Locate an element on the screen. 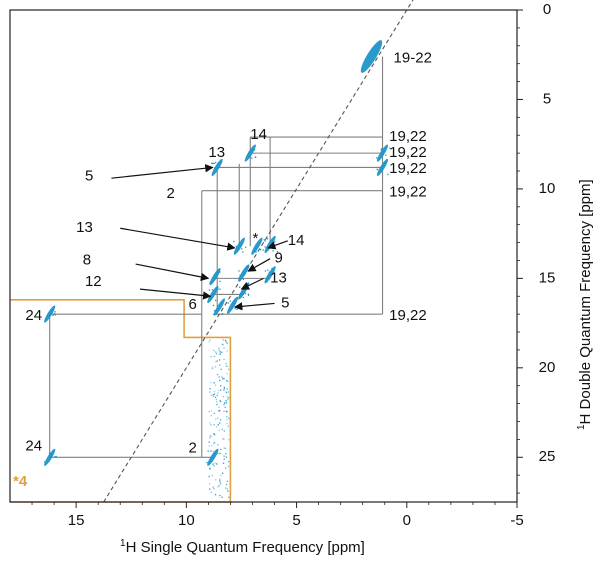 The width and height of the screenshot is (599, 563). x-tick-label: 0 is located at coordinates (407, 520).